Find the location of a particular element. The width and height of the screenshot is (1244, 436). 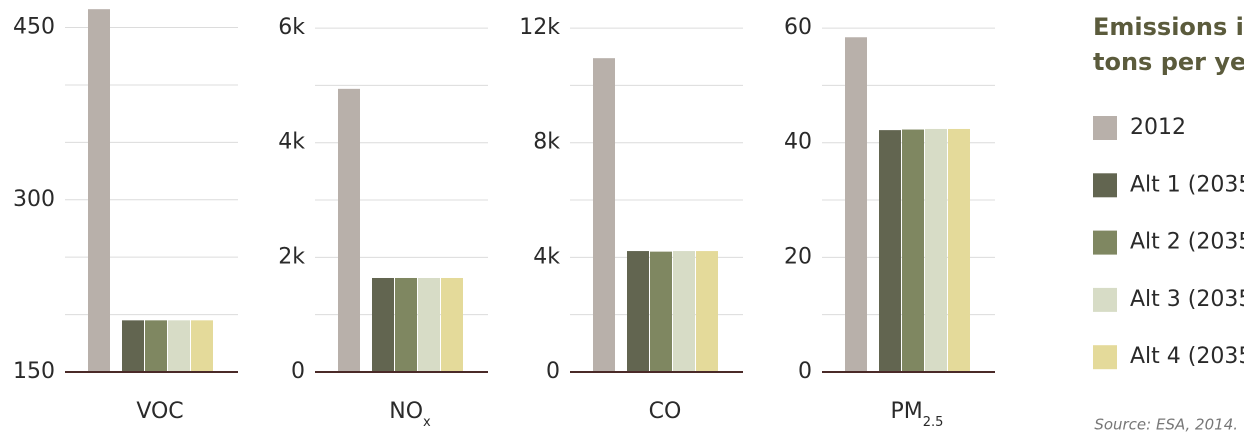

y-tick-label: 150 is located at coordinates (34, 371).